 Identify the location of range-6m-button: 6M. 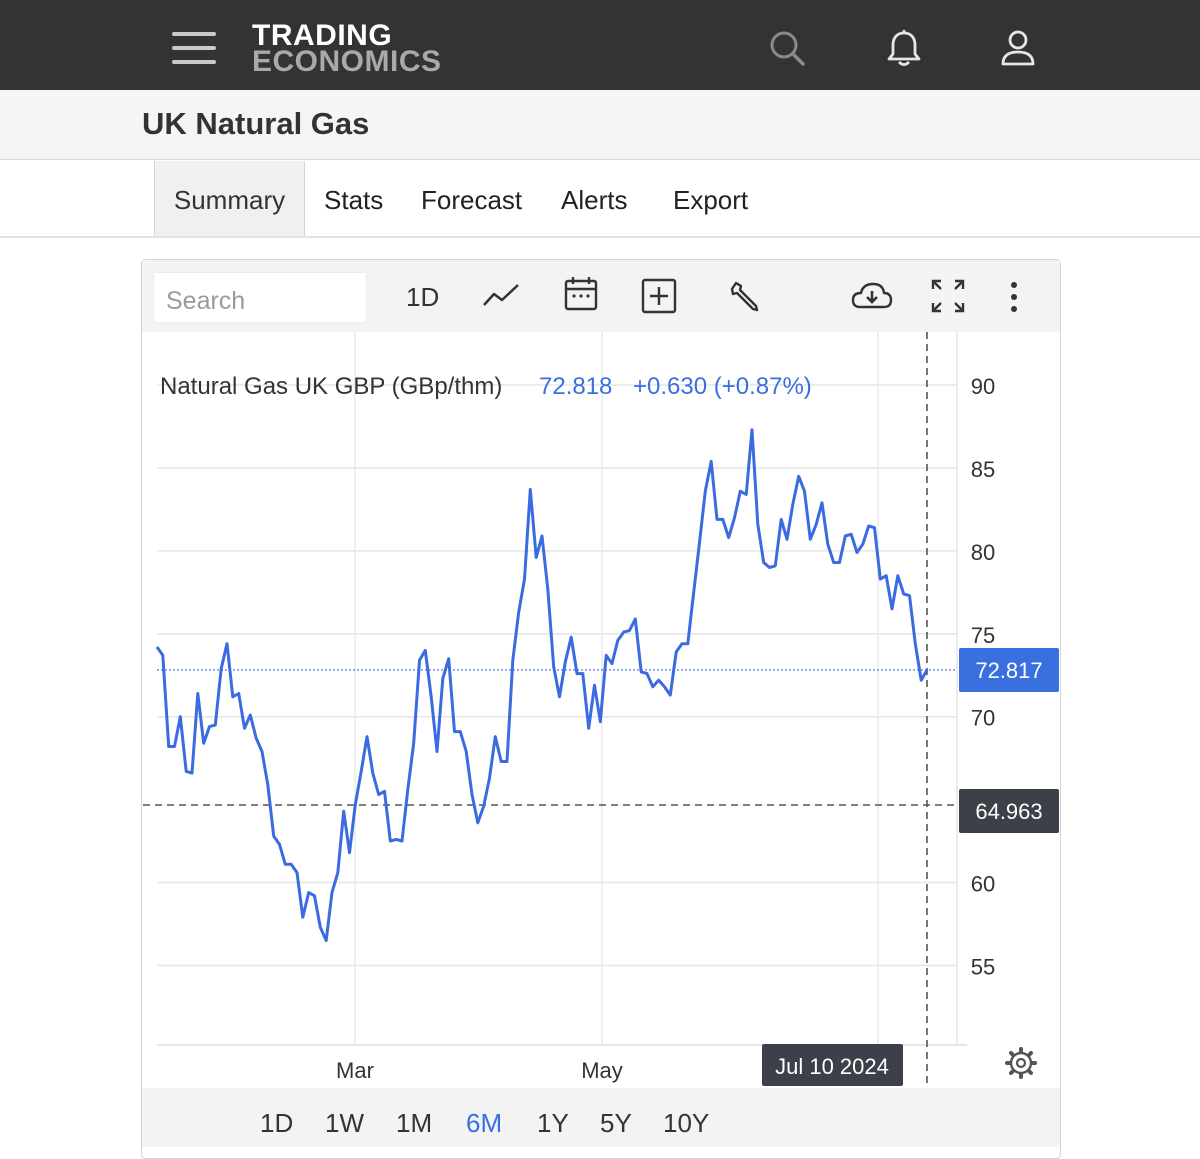
(484, 1123).